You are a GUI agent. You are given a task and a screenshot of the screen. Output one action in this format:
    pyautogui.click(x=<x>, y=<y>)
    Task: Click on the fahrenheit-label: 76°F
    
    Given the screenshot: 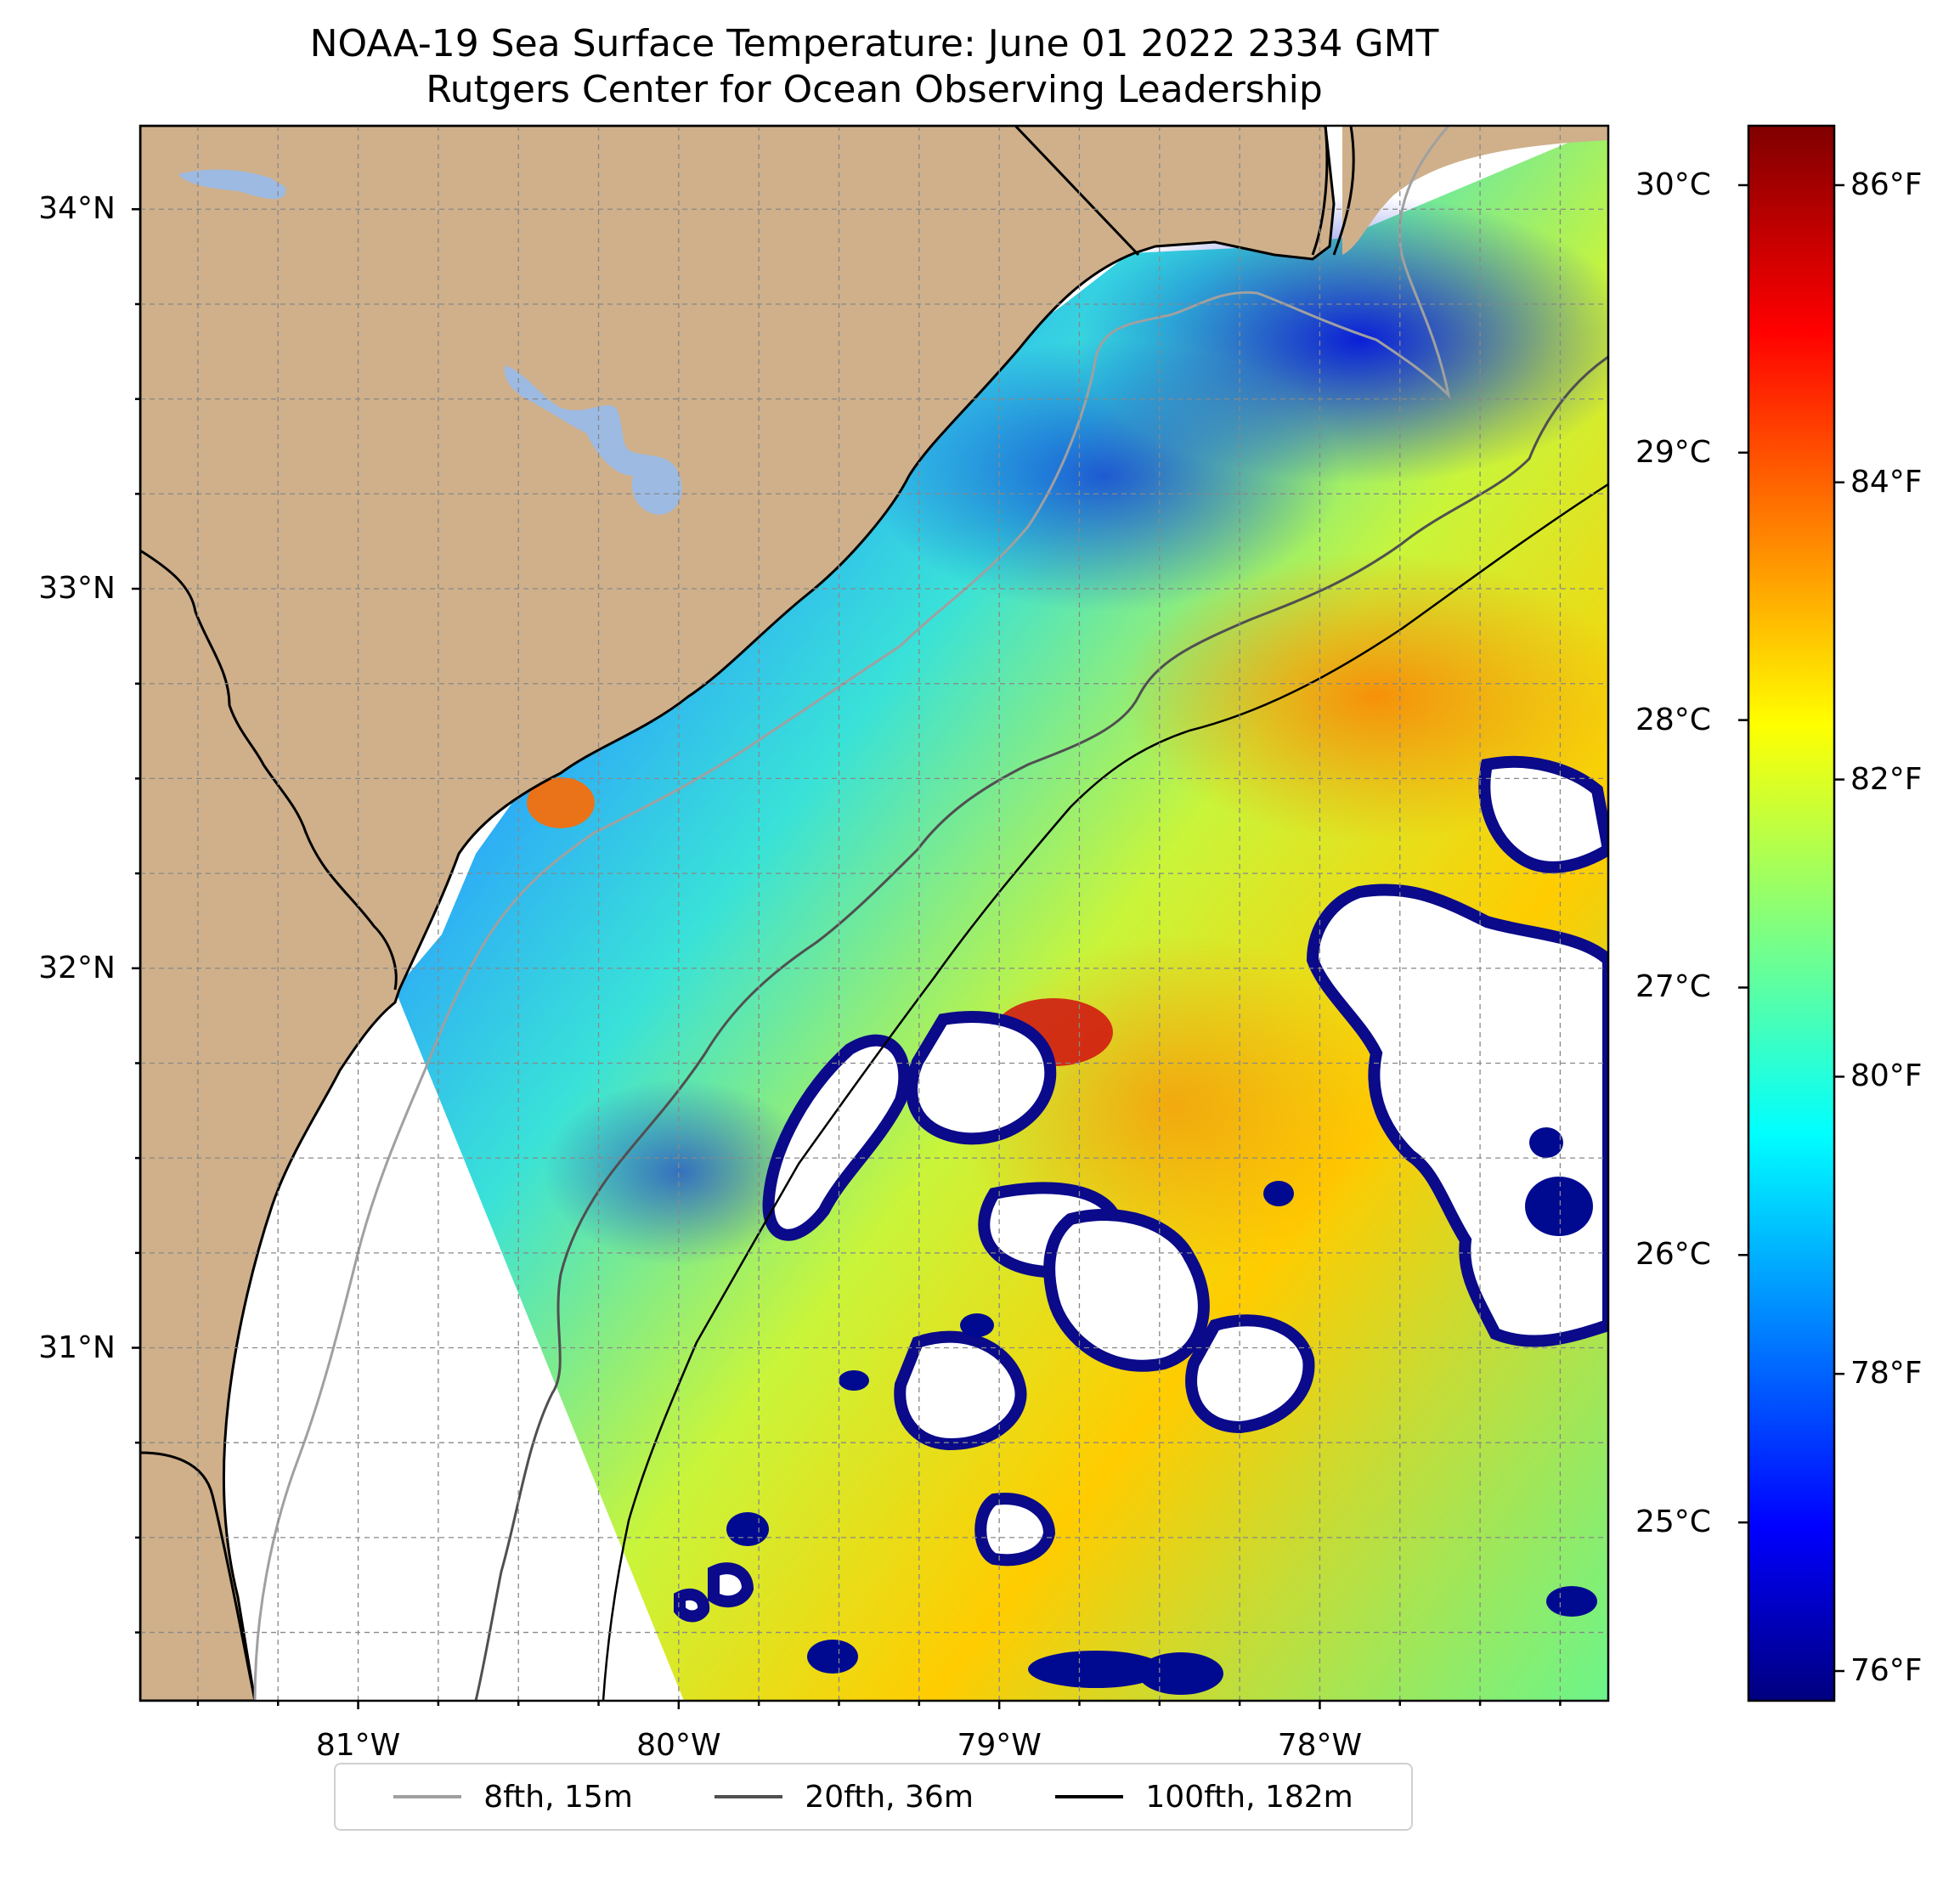 What is the action you would take?
    pyautogui.click(x=1887, y=1671)
    